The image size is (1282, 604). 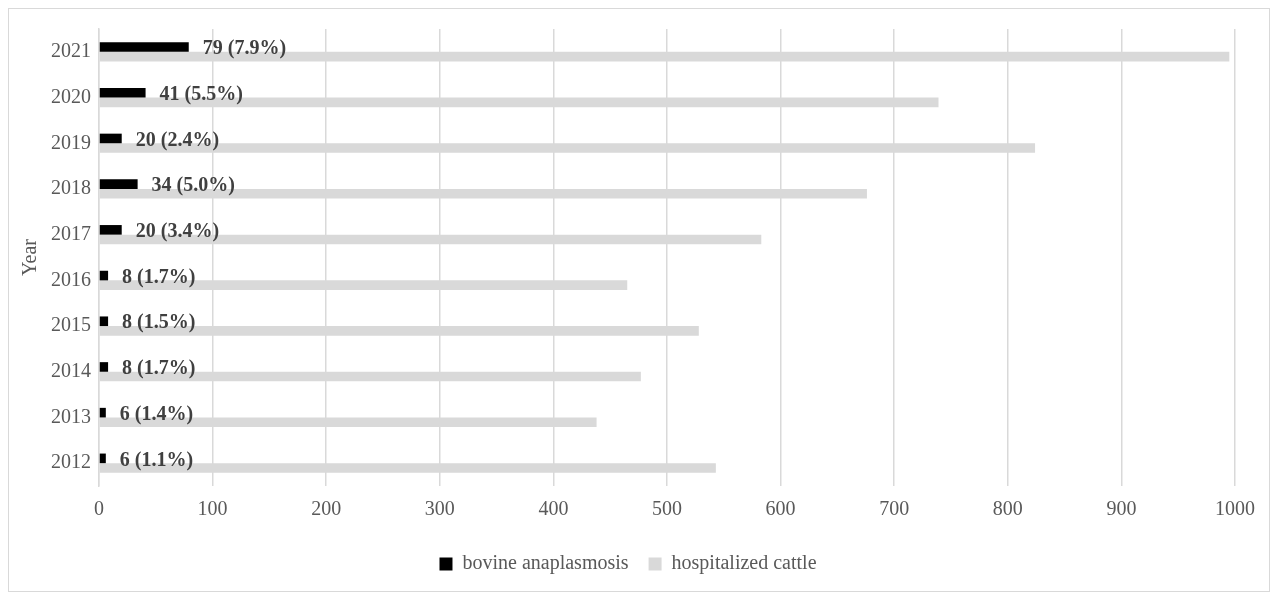 What do you see at coordinates (326, 508) in the screenshot?
I see `x-tick-label: 200` at bounding box center [326, 508].